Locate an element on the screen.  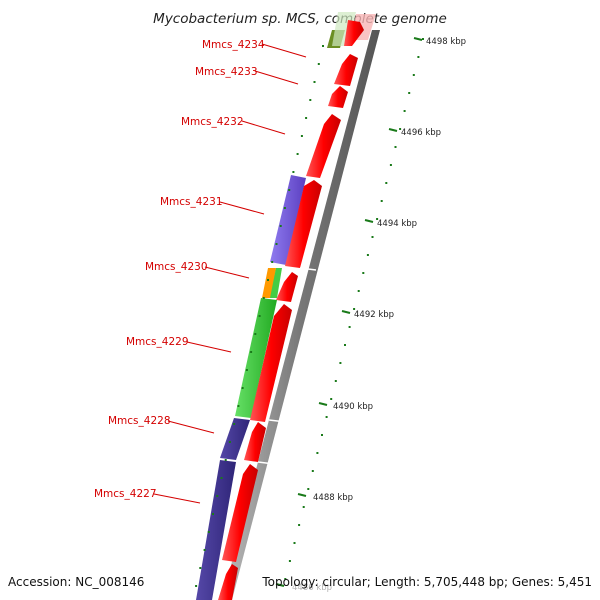
kbp-label-4492: 4492 kbp is located at coordinates (374, 315).